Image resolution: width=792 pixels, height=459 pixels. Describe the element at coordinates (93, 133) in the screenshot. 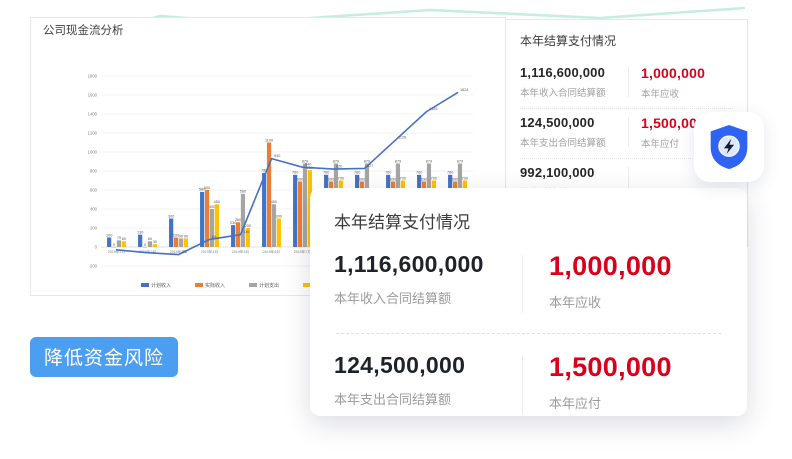

I see `svg-text: 1200` at that location.